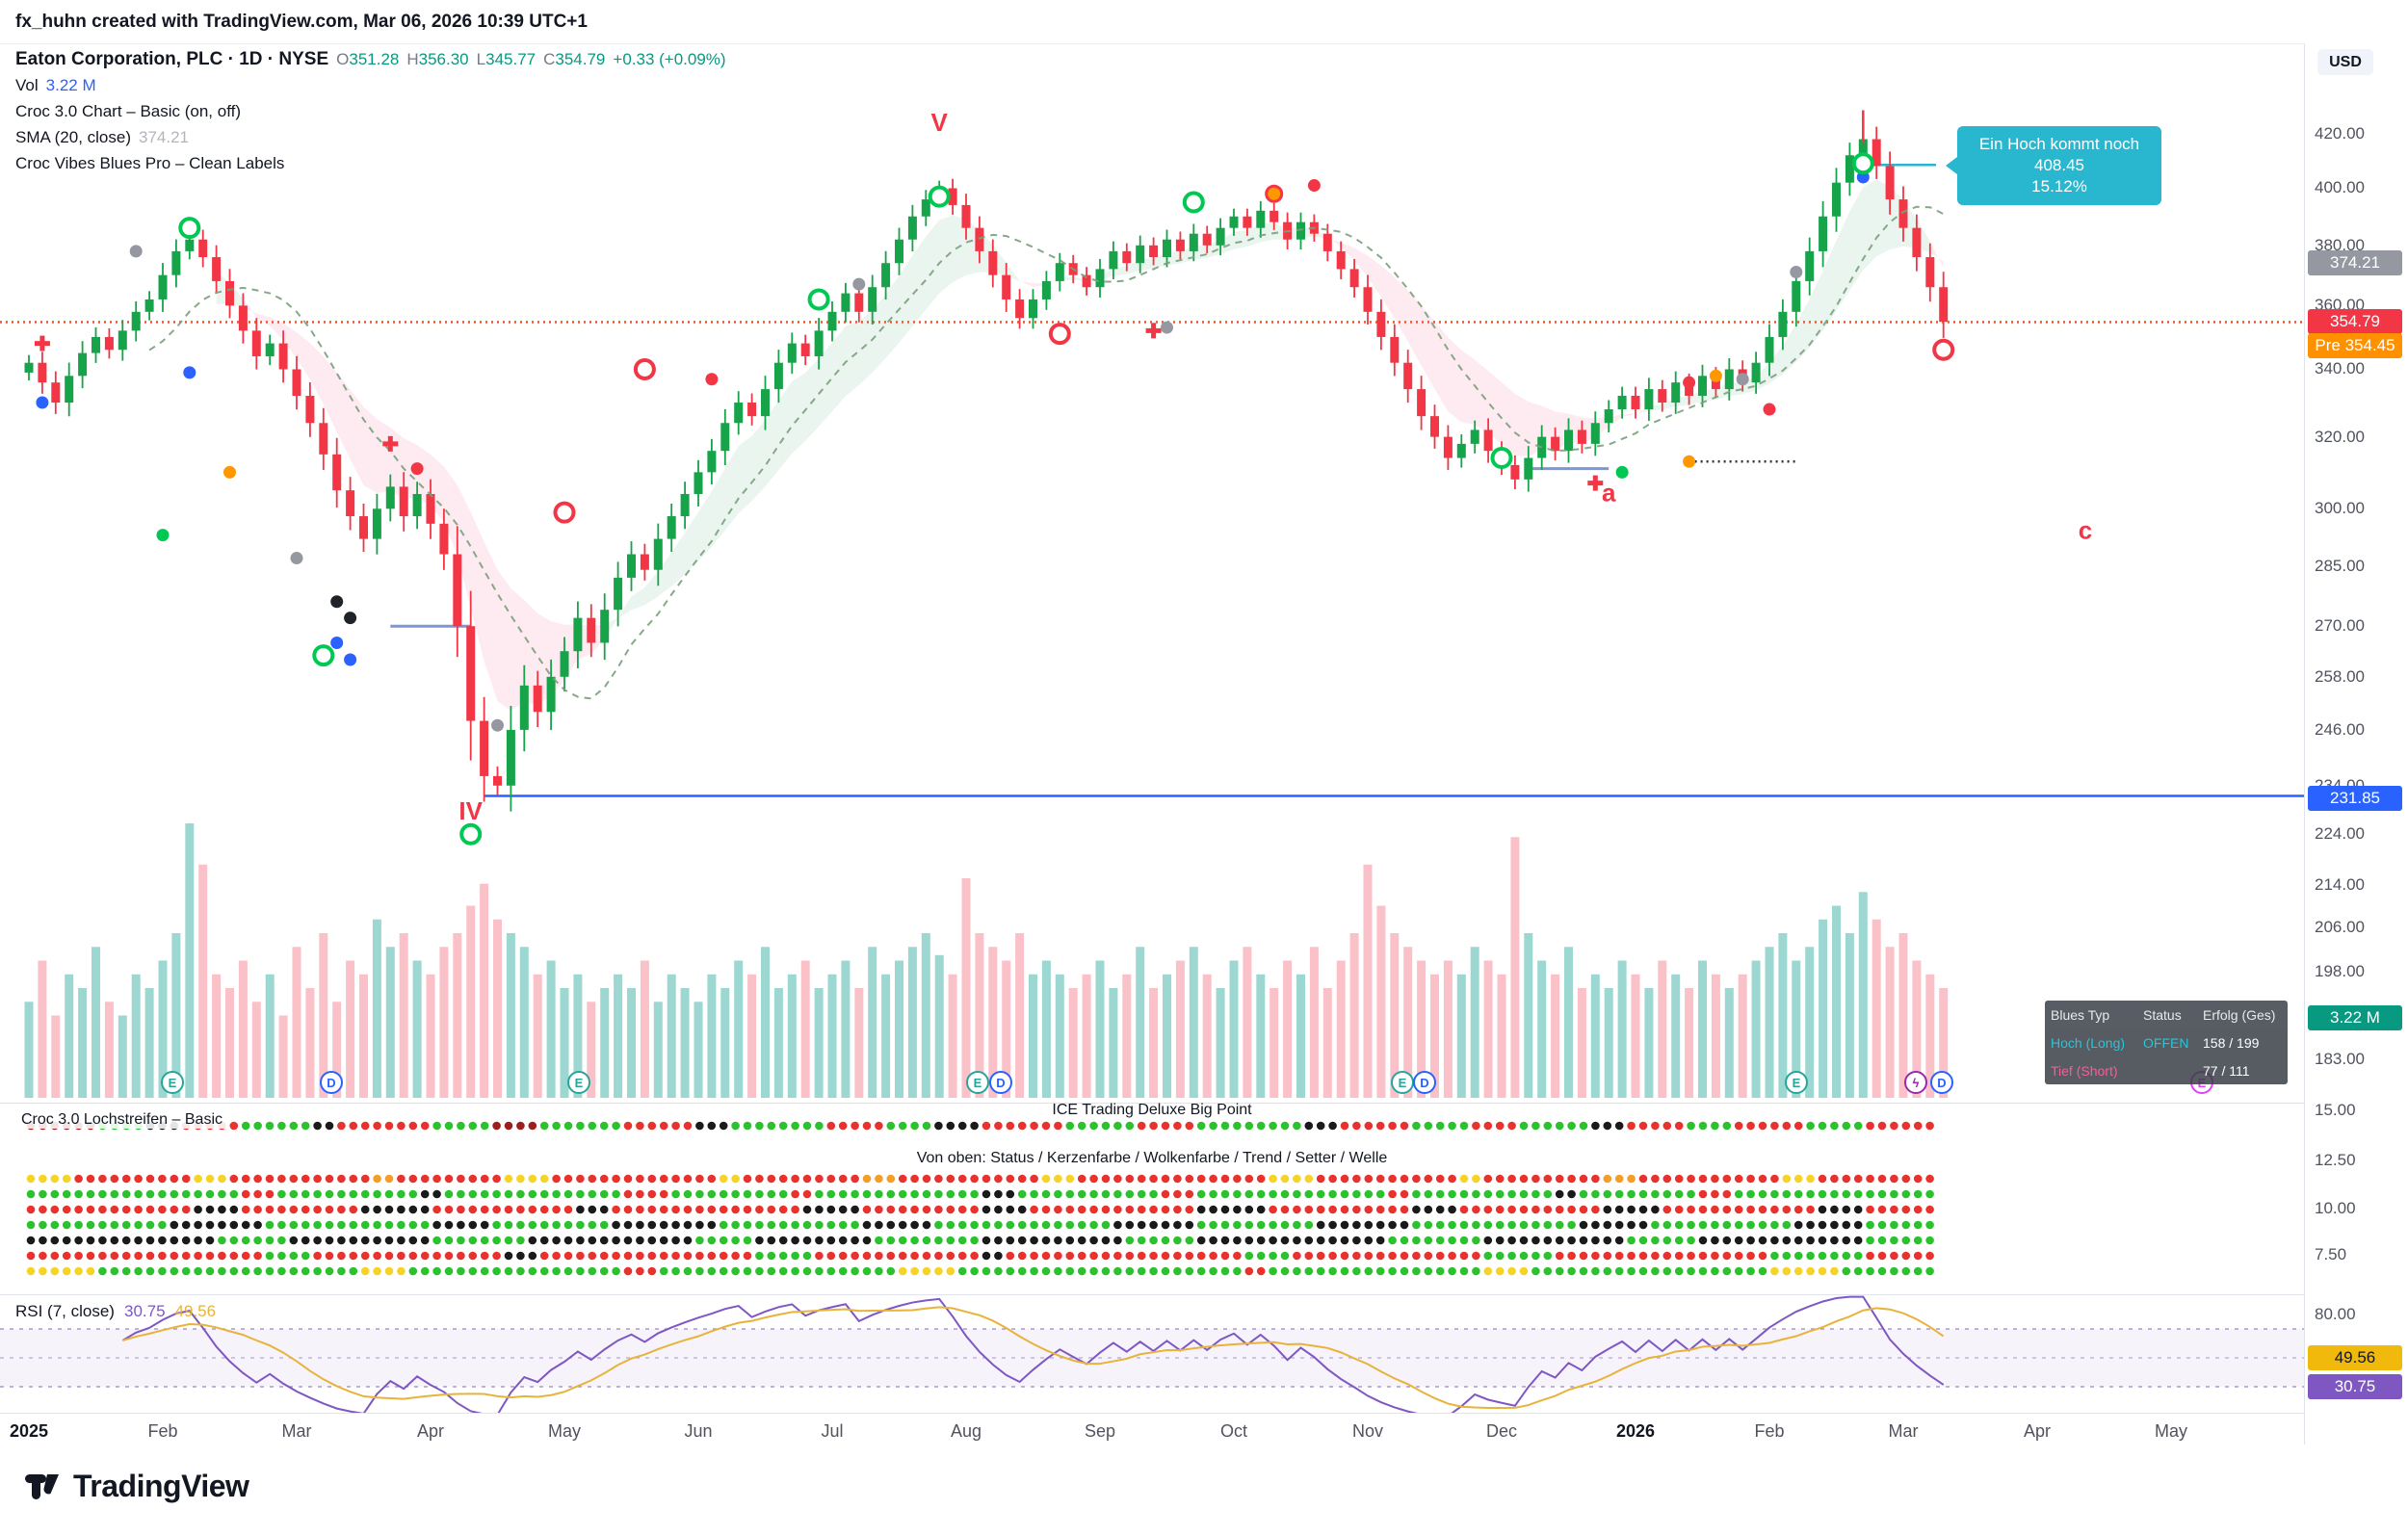 This screenshot has width=2408, height=1536. I want to click on volume-label: Vol, so click(27, 85).